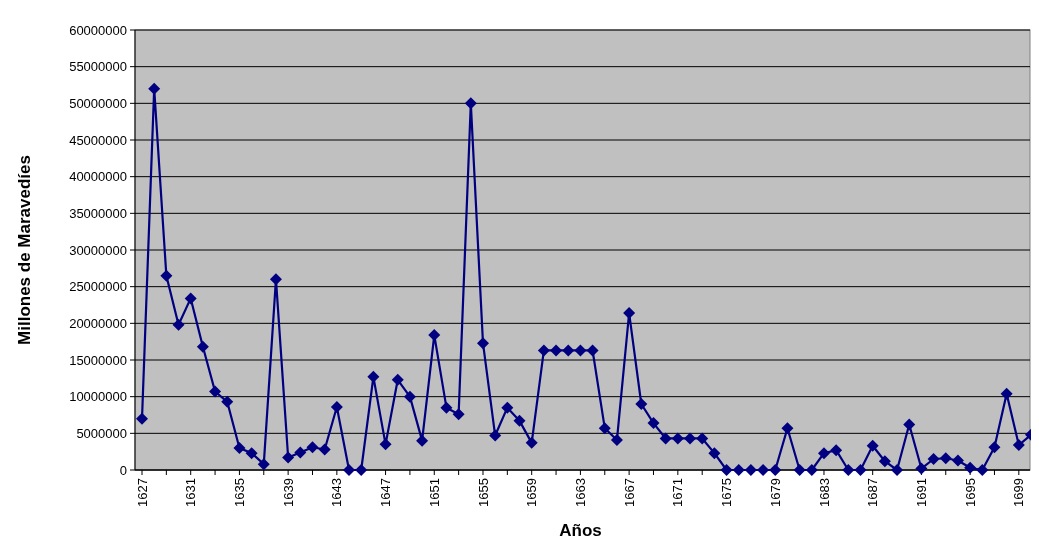 Image resolution: width=1039 pixels, height=540 pixels. I want to click on y-tick-label: 5000000, so click(101, 433).